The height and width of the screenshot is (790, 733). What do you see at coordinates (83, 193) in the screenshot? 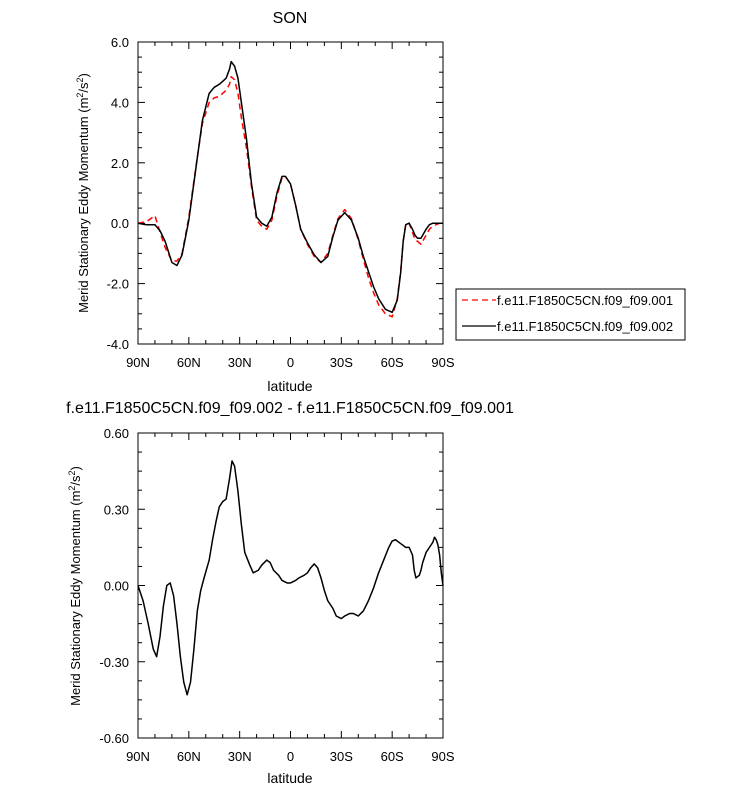
I see `top-y-axis-label: Merid Stationary Eddy Momentum (m2/s2)` at bounding box center [83, 193].